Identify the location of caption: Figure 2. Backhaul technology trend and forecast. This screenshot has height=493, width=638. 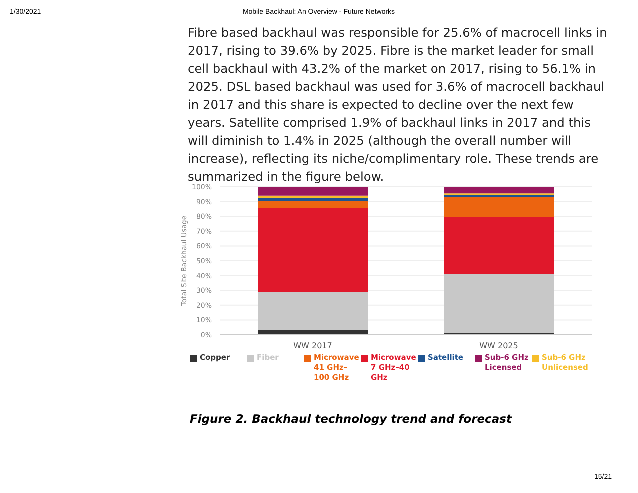
(351, 419).